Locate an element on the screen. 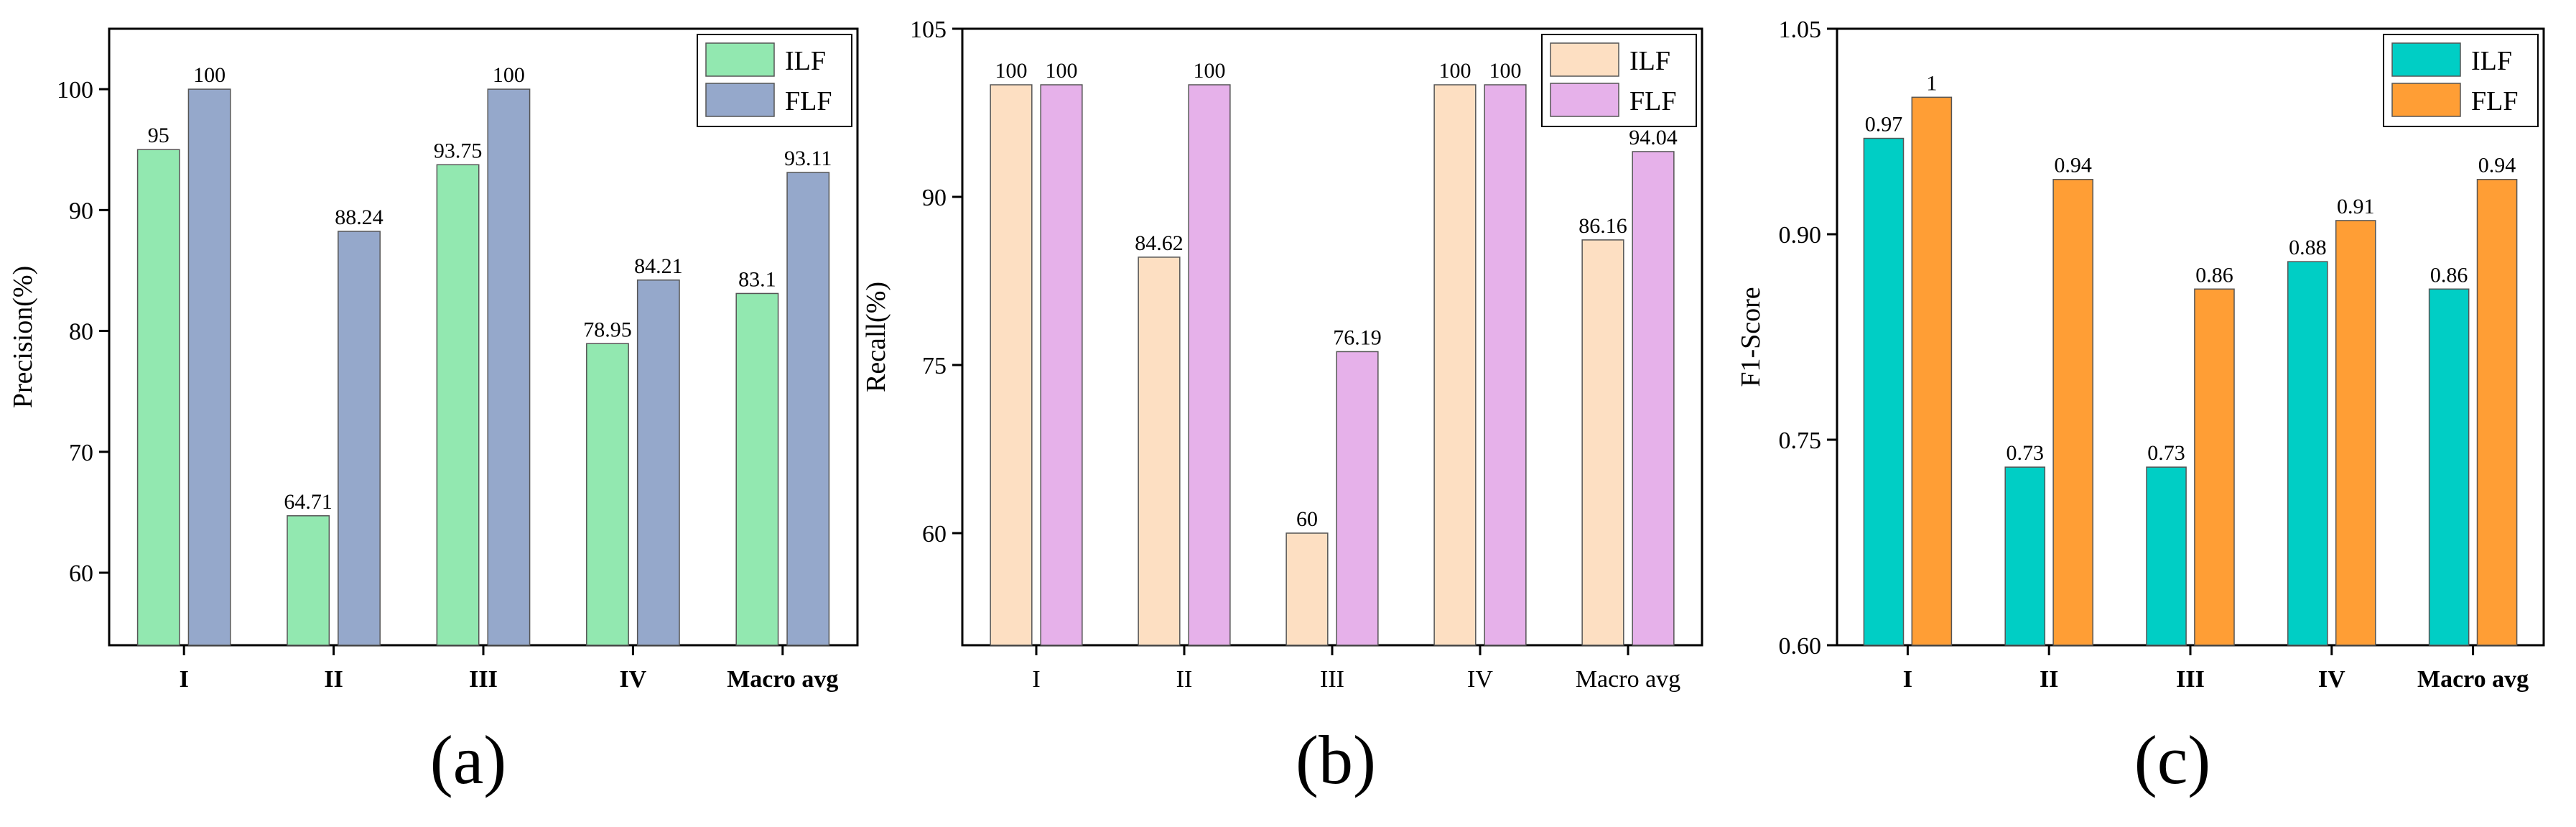 This screenshot has width=2576, height=827. y-tick-label: 0.90 is located at coordinates (1800, 235).